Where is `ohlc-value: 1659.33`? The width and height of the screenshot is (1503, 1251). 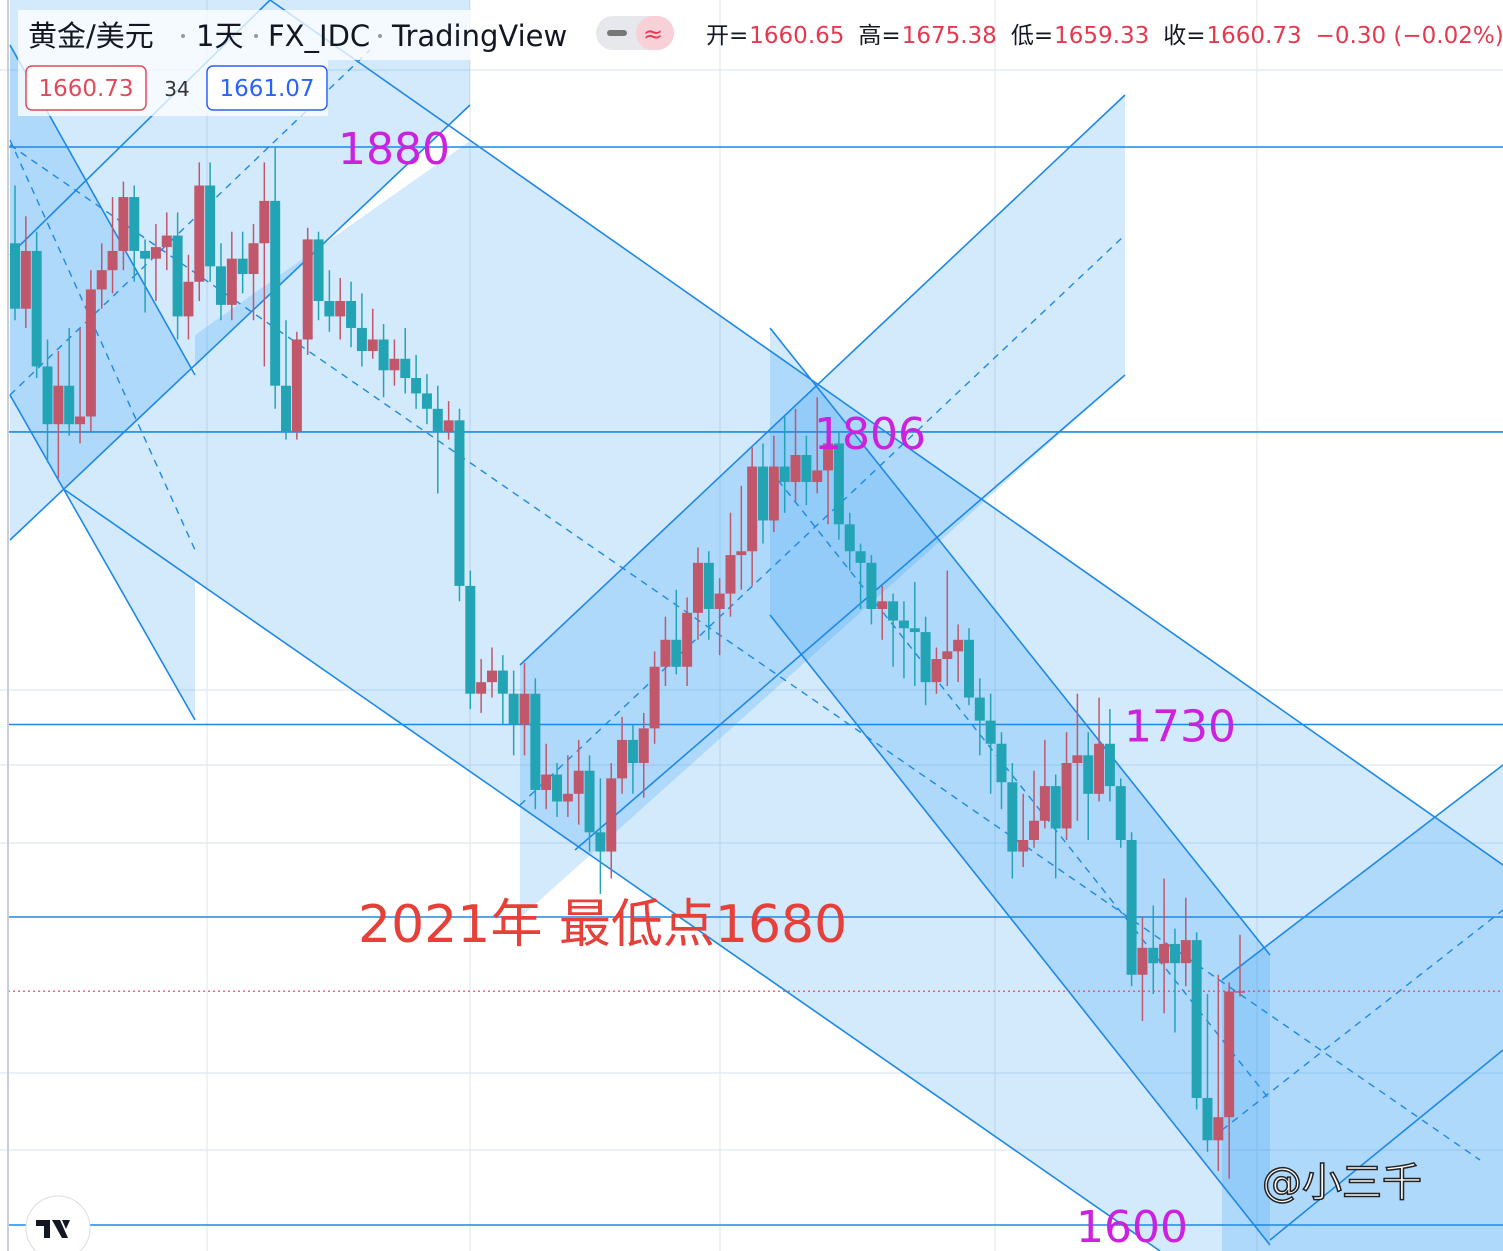 ohlc-value: 1659.33 is located at coordinates (1101, 36).